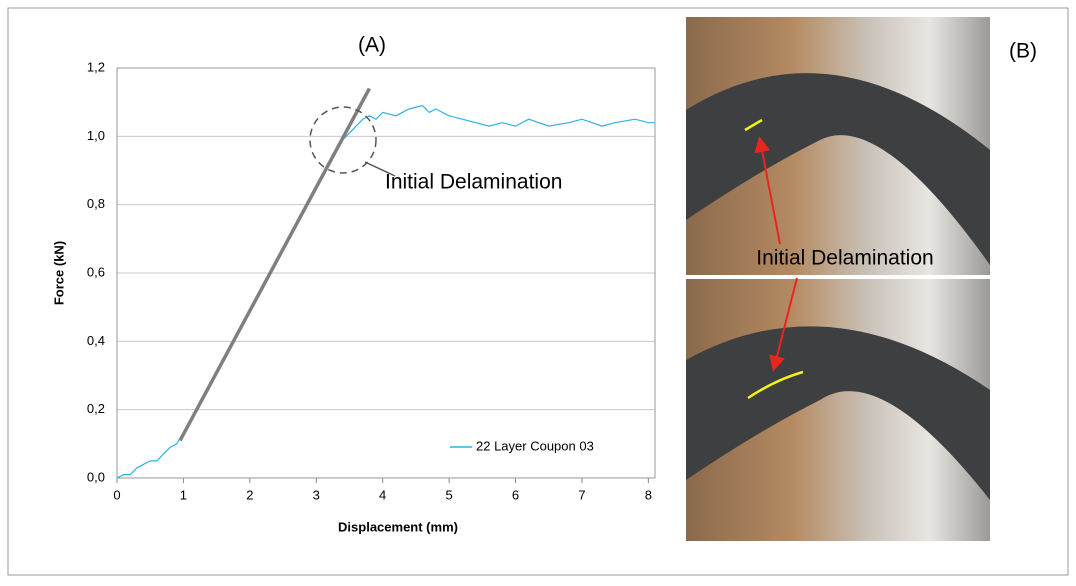  I want to click on y-tick-label: 1,0, so click(96, 135).